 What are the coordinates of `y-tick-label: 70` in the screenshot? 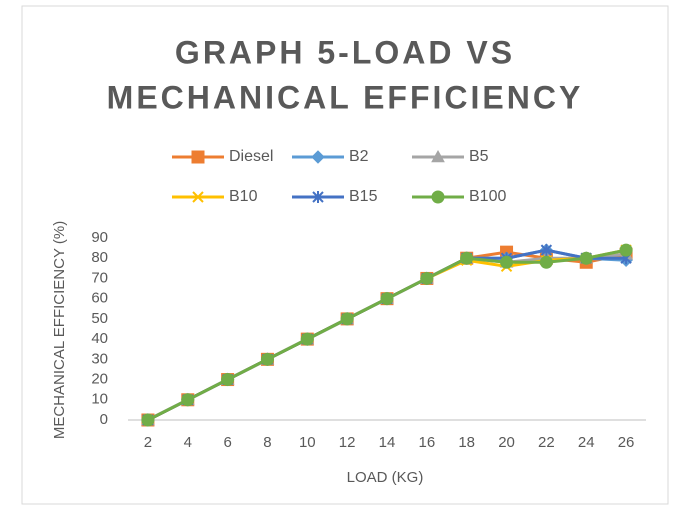 It's located at (99, 277).